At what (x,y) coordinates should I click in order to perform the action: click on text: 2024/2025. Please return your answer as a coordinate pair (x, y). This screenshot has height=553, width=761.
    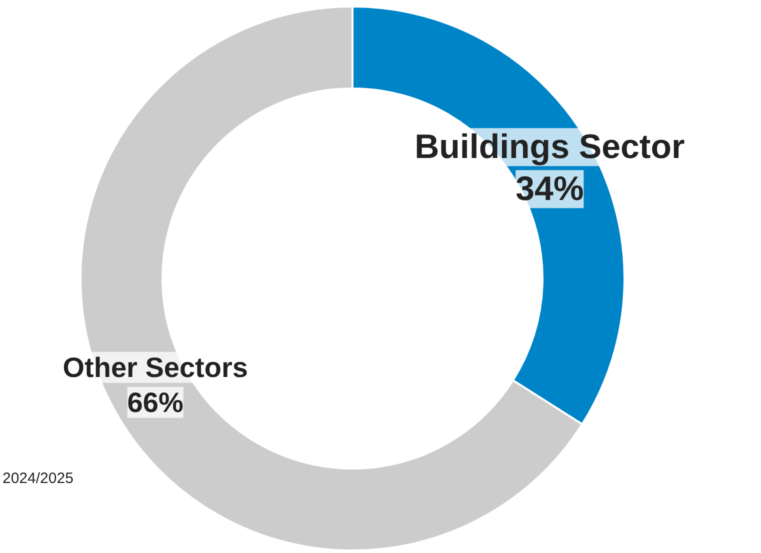
    Looking at the image, I should click on (38, 478).